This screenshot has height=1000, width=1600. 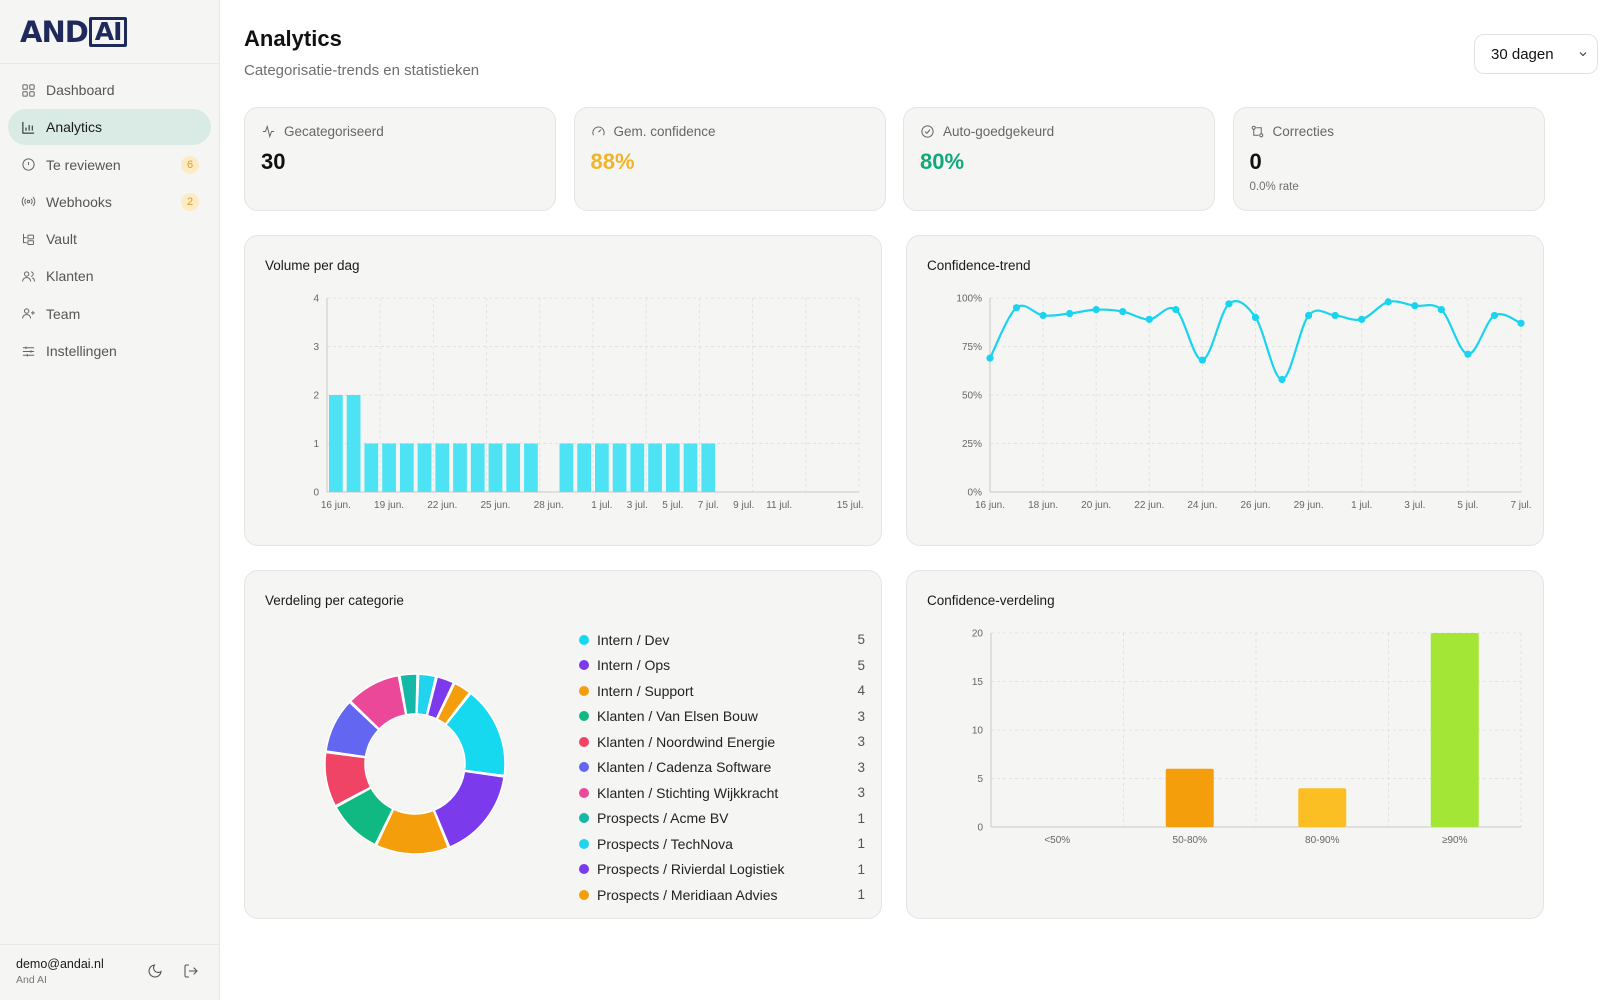 I want to click on legend-label: Klanten / Stichting Wijkkracht, so click(x=688, y=792).